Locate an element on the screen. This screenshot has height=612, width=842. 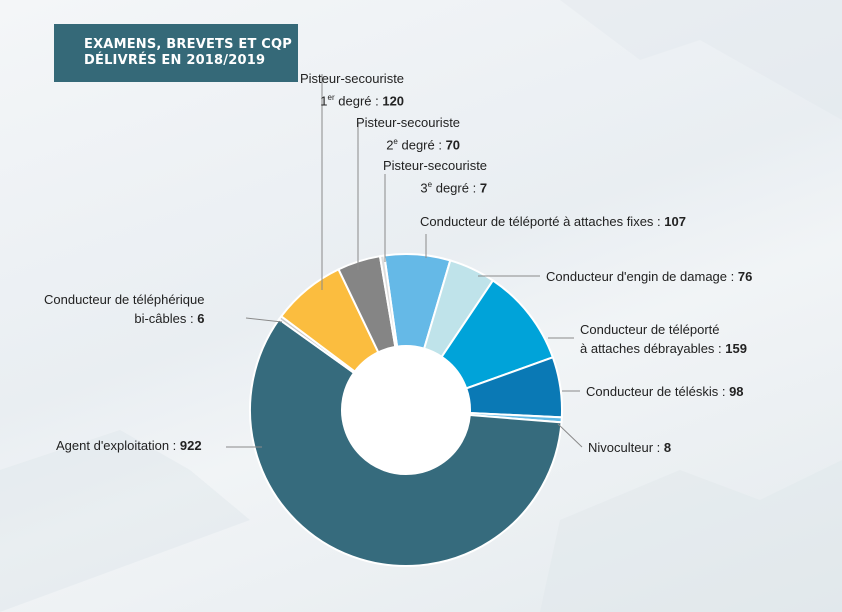
value-bicable: 6 is located at coordinates (201, 318).